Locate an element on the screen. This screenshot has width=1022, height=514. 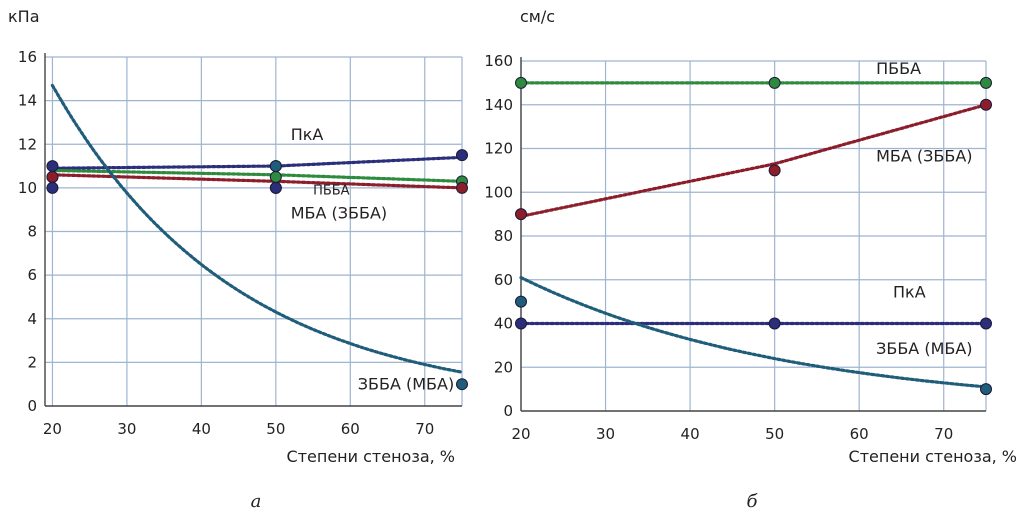
y-unit-label: кПа is located at coordinates (24, 16).